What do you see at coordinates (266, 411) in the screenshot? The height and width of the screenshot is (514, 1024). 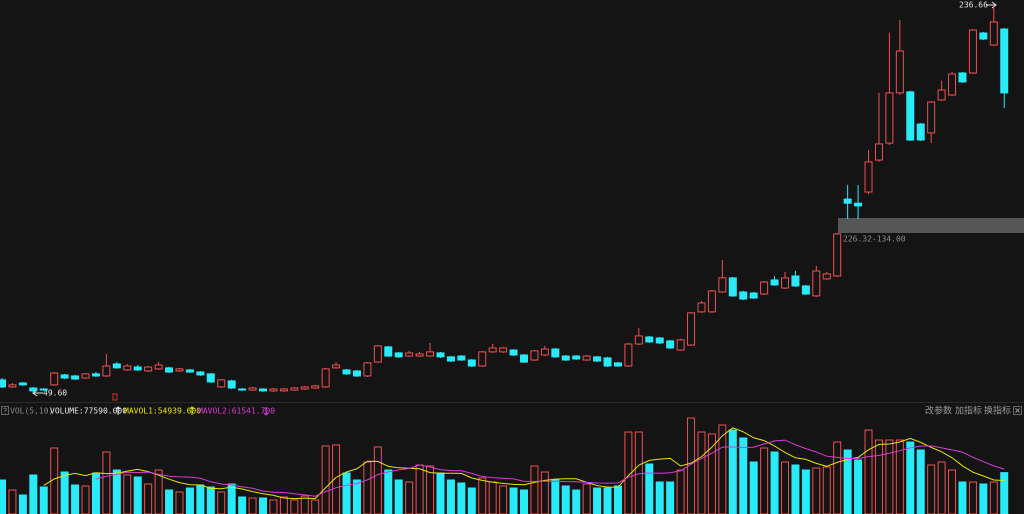 I see `mavol2-arrow` at bounding box center [266, 411].